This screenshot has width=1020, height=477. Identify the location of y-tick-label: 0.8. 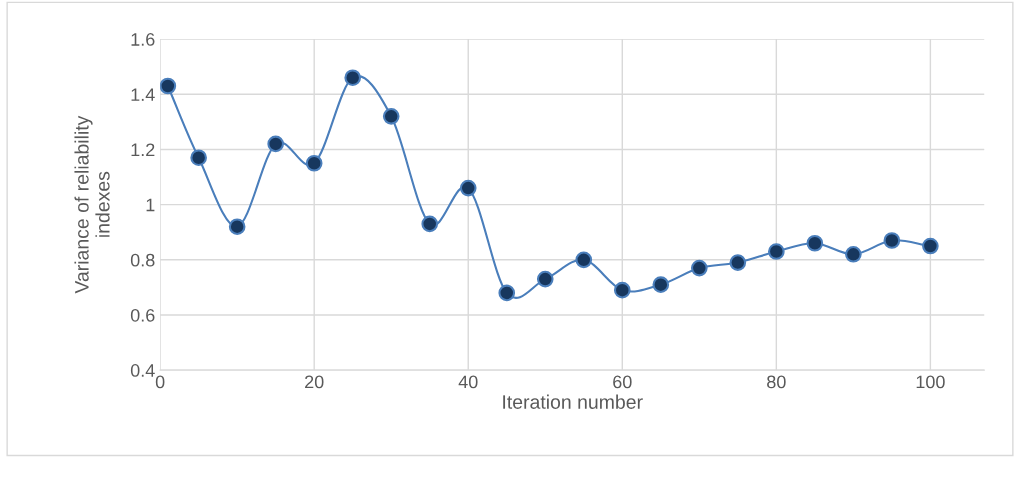
(142, 260).